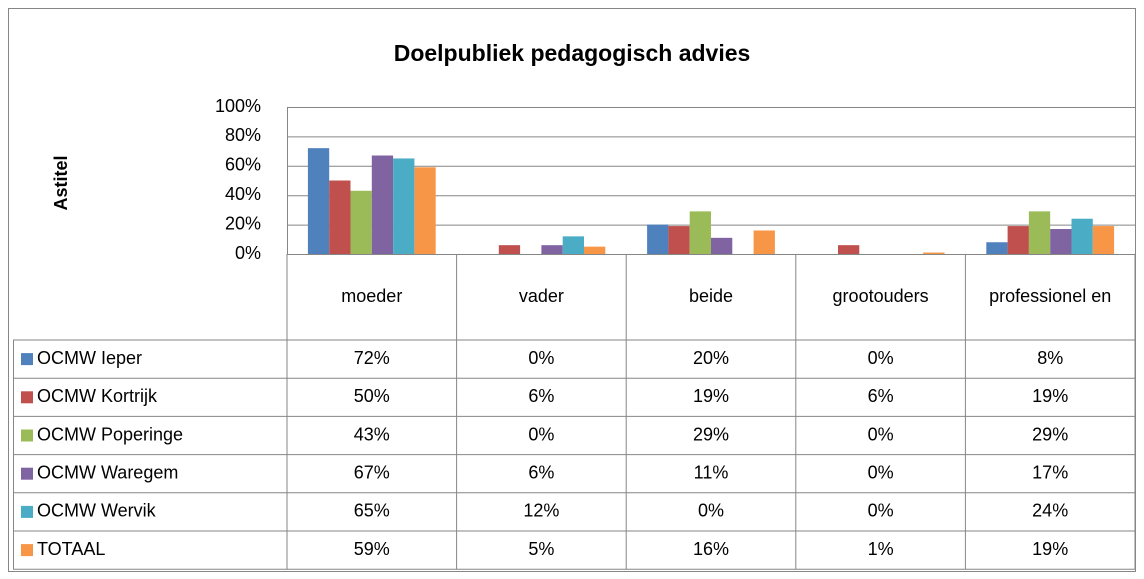  Describe the element at coordinates (541, 296) in the screenshot. I see `category-label: vader` at that location.